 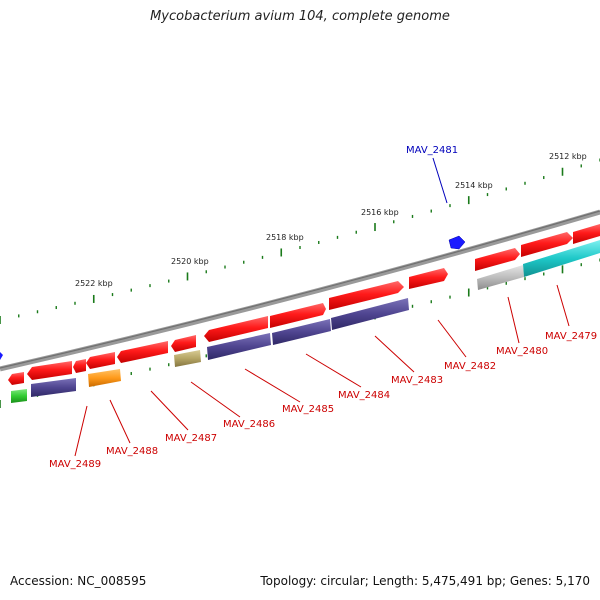 What do you see at coordinates (571, 336) in the screenshot?
I see `gene-label-mav-2479: MAV_2479` at bounding box center [571, 336].